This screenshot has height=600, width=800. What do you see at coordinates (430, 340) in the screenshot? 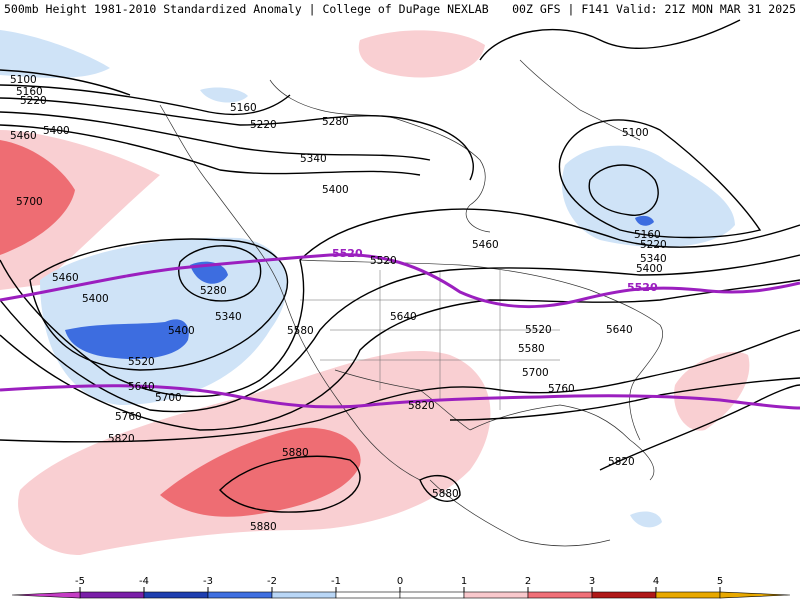
I see `state-borders` at bounding box center [430, 340].